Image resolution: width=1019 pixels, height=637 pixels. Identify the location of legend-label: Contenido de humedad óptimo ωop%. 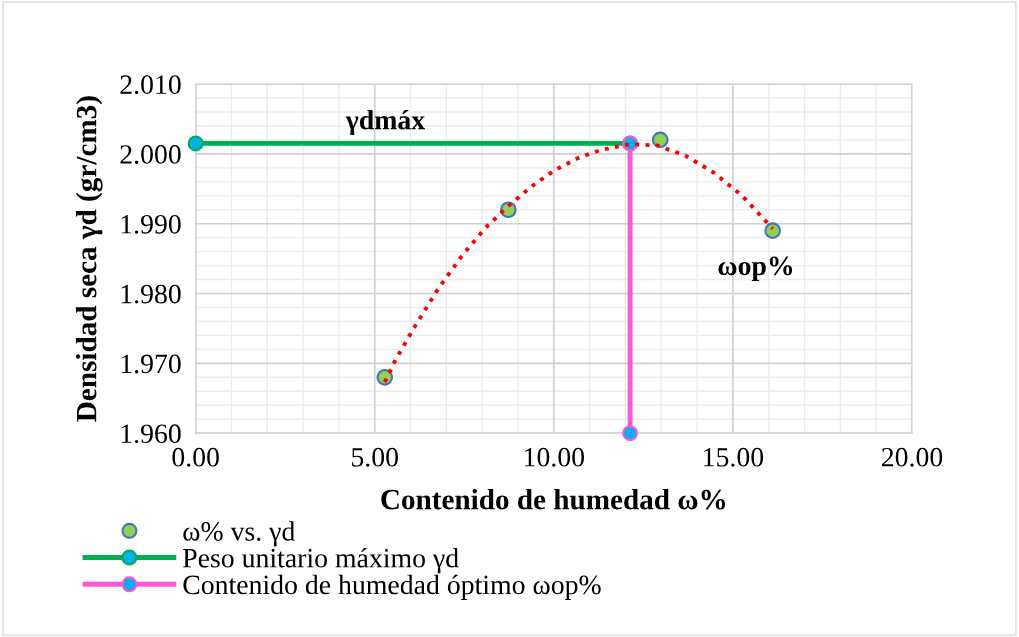
(392, 587).